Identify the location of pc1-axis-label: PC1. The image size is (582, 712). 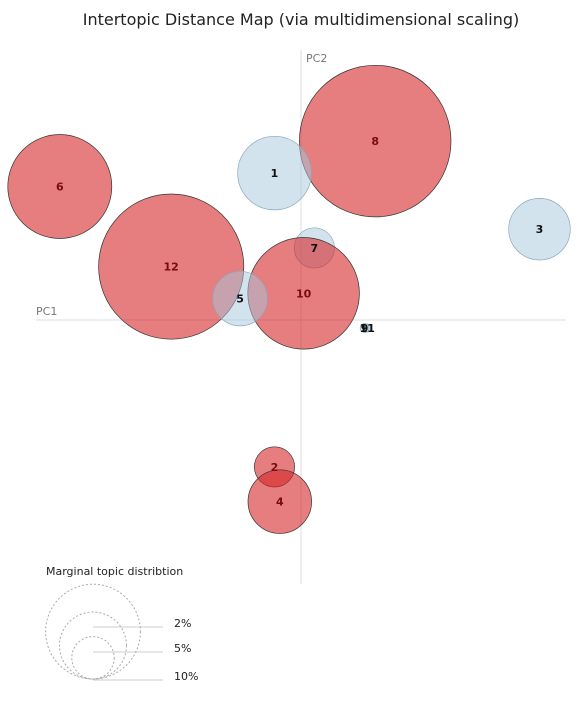
(46, 311).